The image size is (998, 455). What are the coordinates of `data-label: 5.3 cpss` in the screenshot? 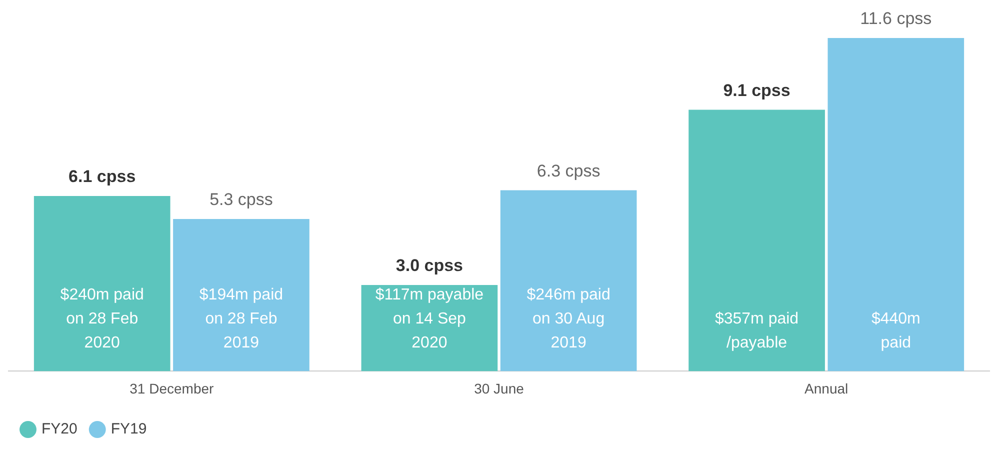 It's located at (241, 200).